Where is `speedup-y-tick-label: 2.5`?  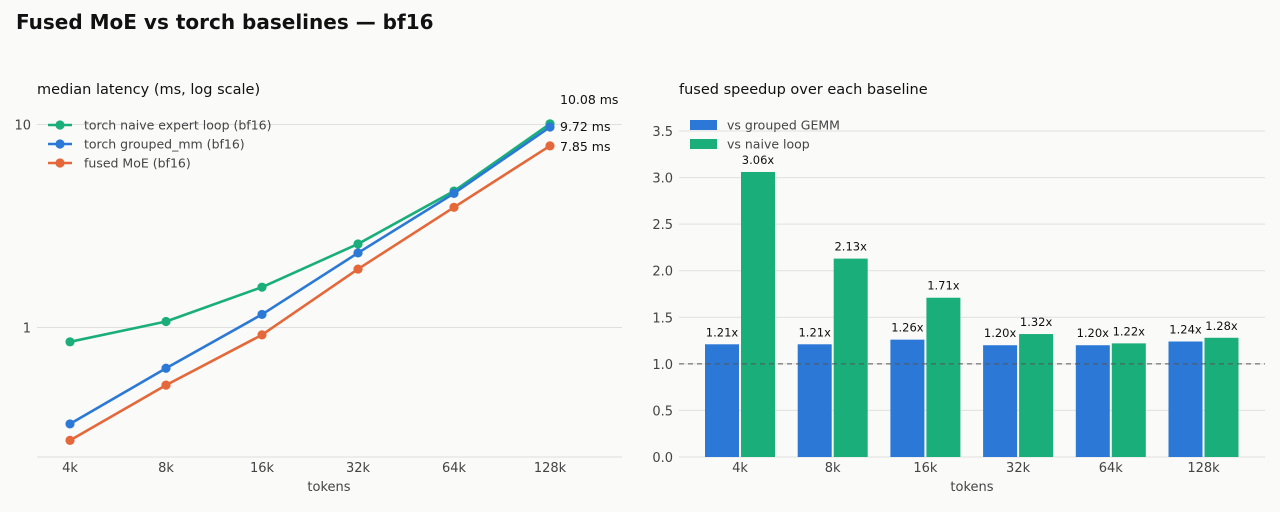
speedup-y-tick-label: 2.5 is located at coordinates (662, 225).